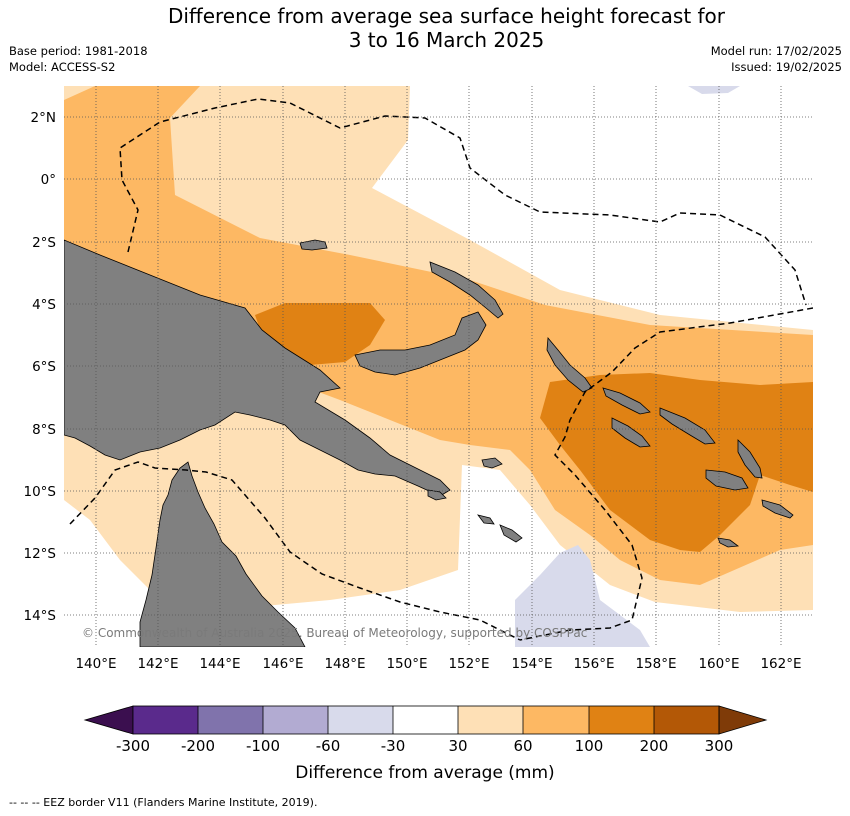  Describe the element at coordinates (44, 367) in the screenshot. I see `lat-label: 6°S` at that location.